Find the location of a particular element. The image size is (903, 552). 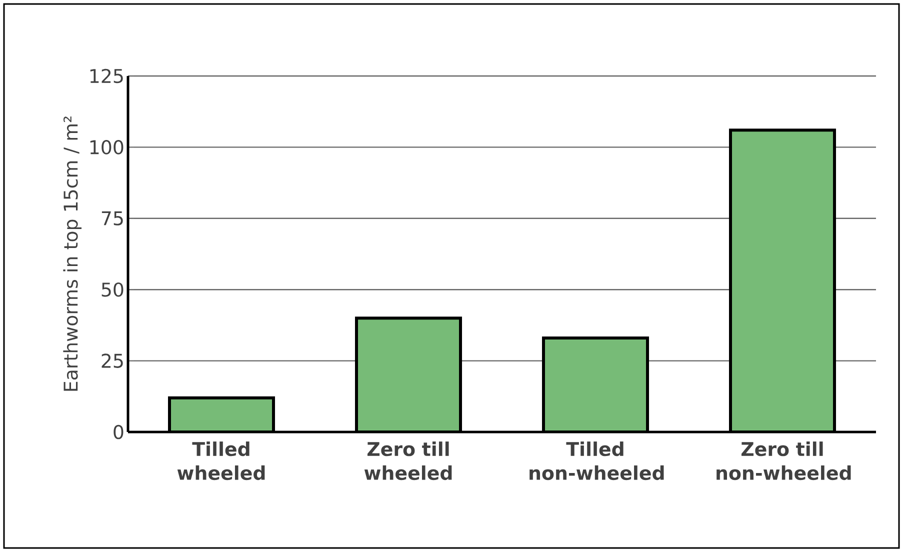

y-tick-label: 75 is located at coordinates (112, 218).